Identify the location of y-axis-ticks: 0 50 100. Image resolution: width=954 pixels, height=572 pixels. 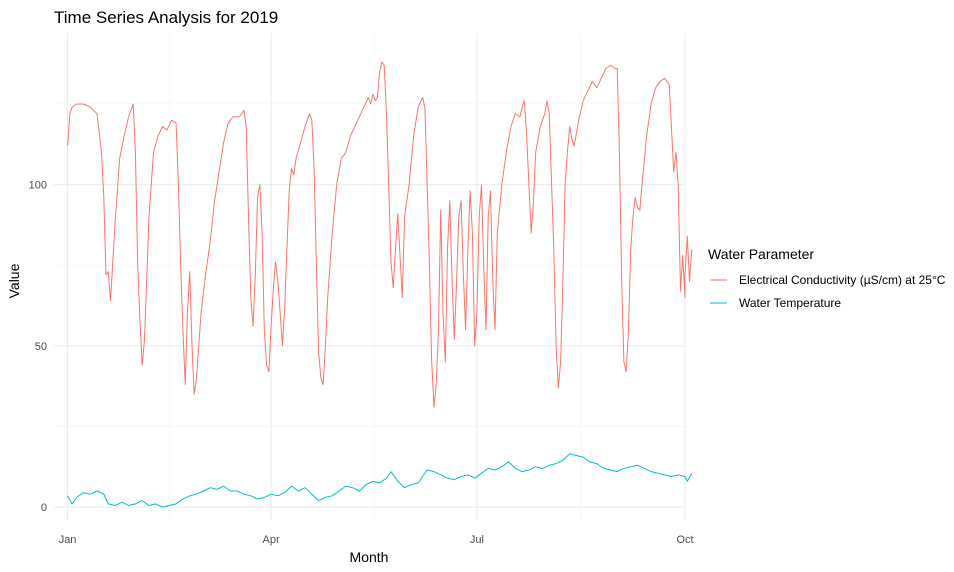
(38, 347).